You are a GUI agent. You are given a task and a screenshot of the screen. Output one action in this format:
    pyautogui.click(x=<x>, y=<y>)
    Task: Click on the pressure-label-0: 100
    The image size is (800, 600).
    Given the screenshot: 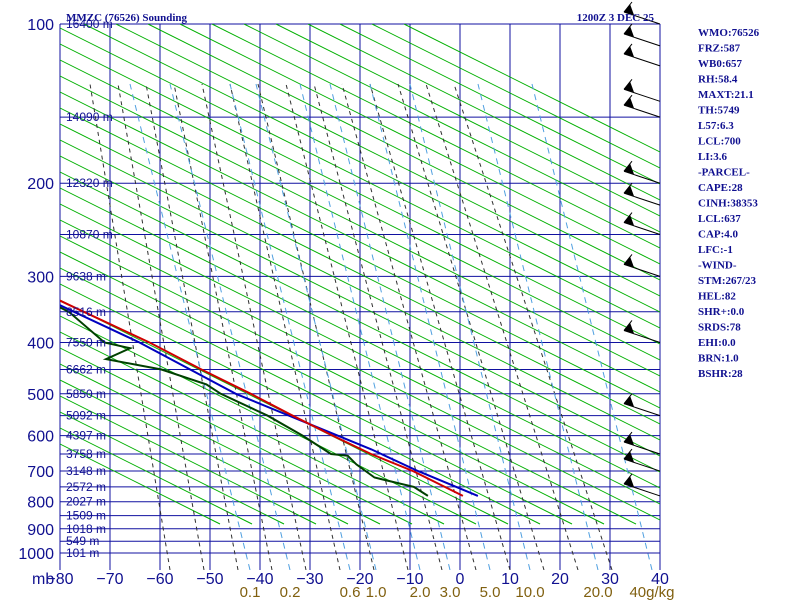 What is the action you would take?
    pyautogui.click(x=40, y=25)
    